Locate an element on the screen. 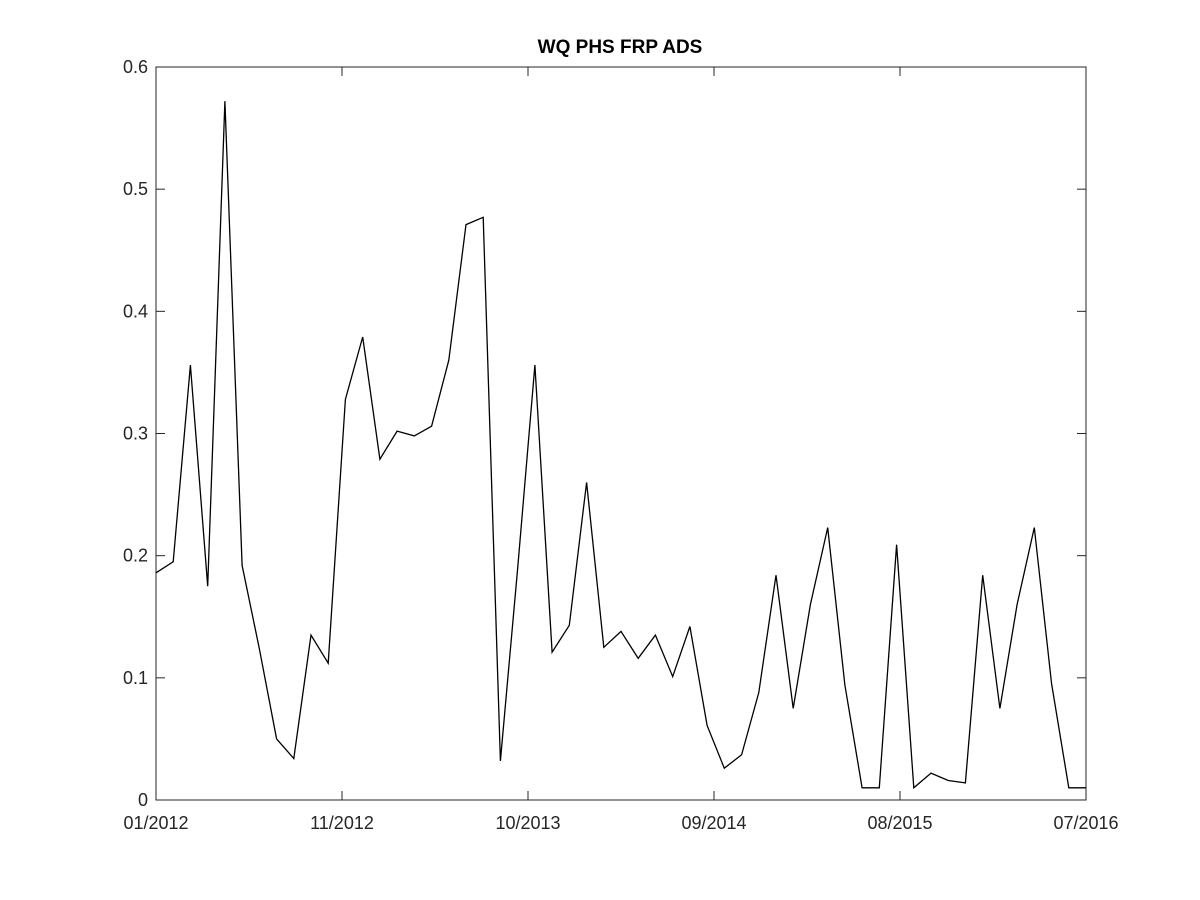  y-tick-label: 0.3 is located at coordinates (135, 434).